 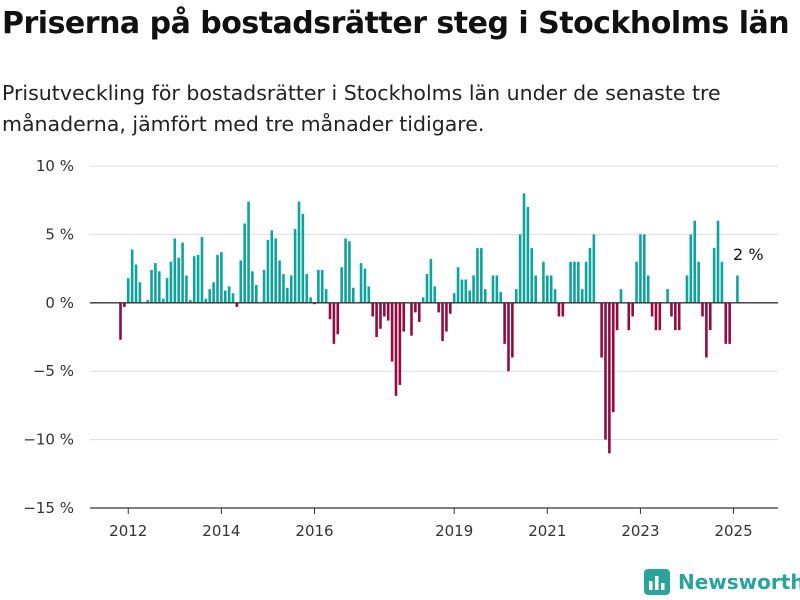 What do you see at coordinates (221, 531) in the screenshot?
I see `x-tick-label: 2014` at bounding box center [221, 531].